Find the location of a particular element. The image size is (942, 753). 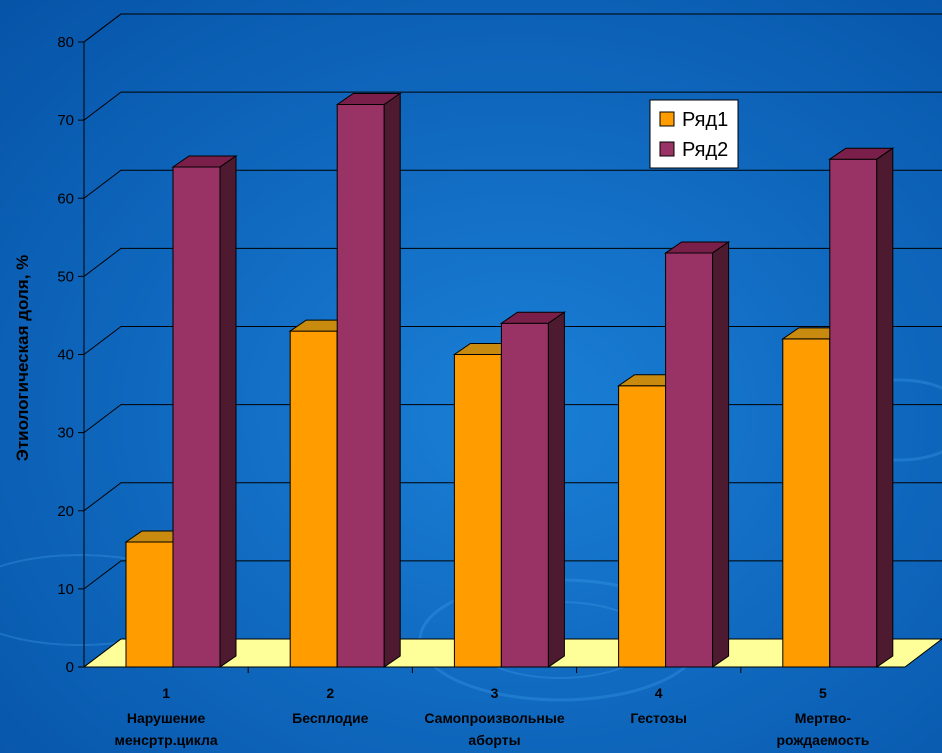

y-tick-label: 50 is located at coordinates (65, 276).